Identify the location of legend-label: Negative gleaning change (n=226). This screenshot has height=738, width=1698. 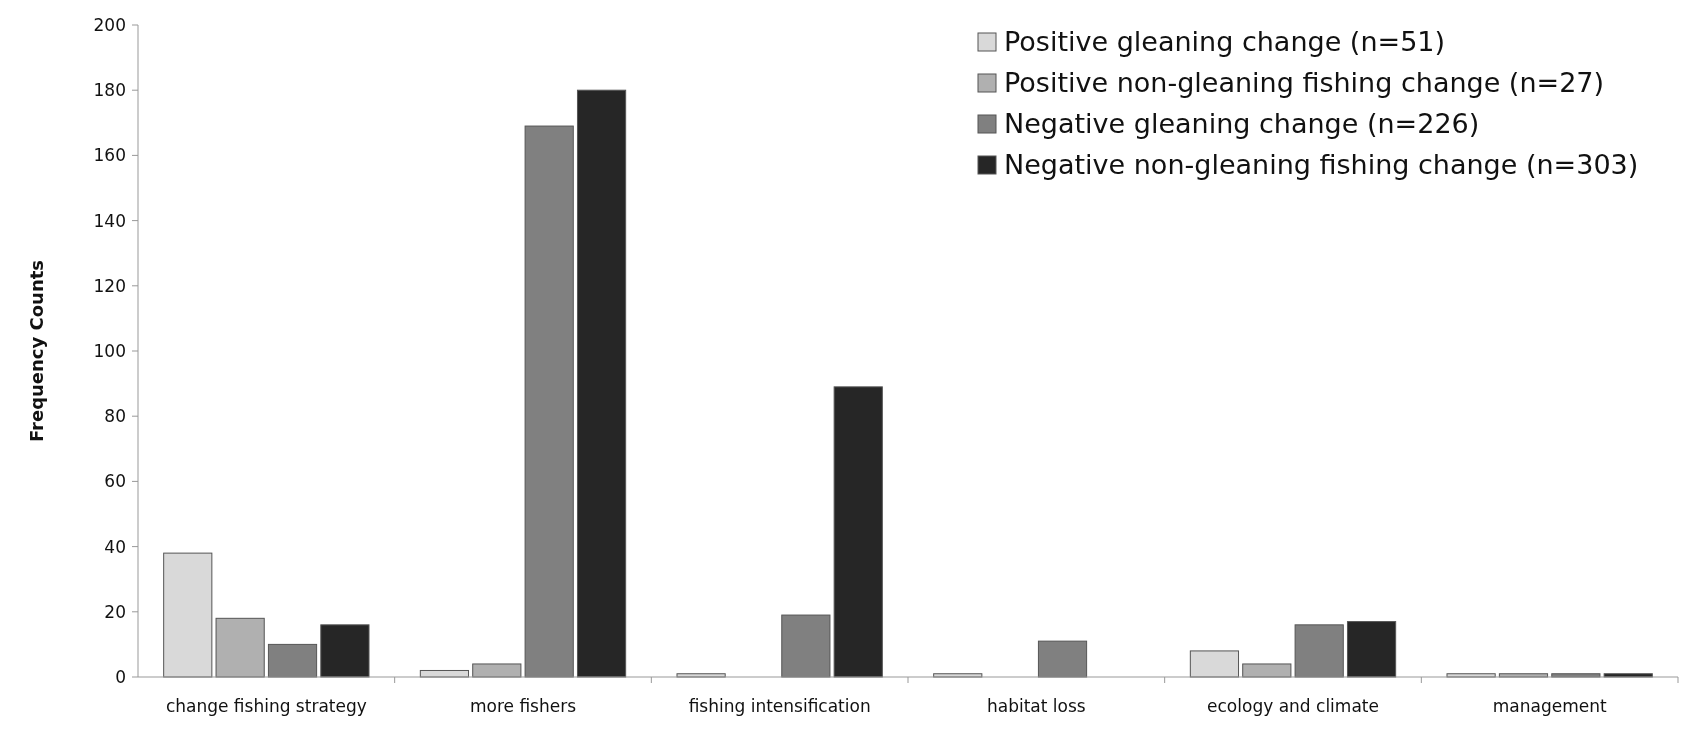
(1242, 124).